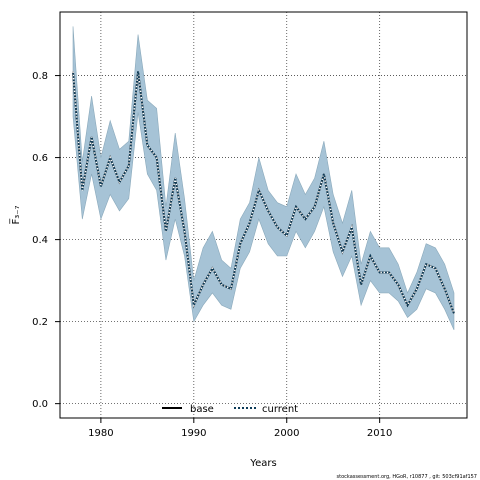 This screenshot has height=480, width=480. What do you see at coordinates (40, 240) in the screenshot?
I see `y-tick-label: 0.4` at bounding box center [40, 240].